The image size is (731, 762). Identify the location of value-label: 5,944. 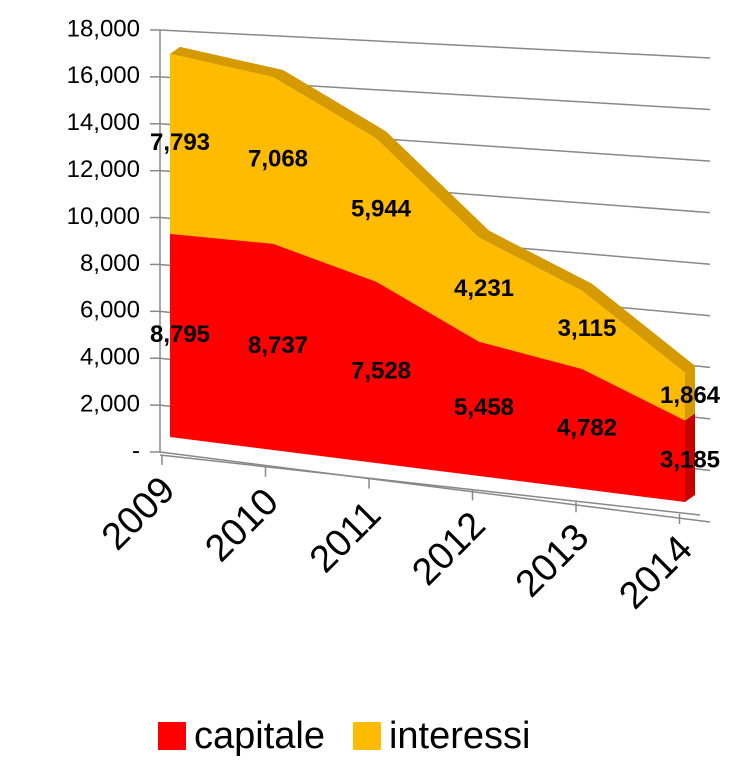
(381, 208).